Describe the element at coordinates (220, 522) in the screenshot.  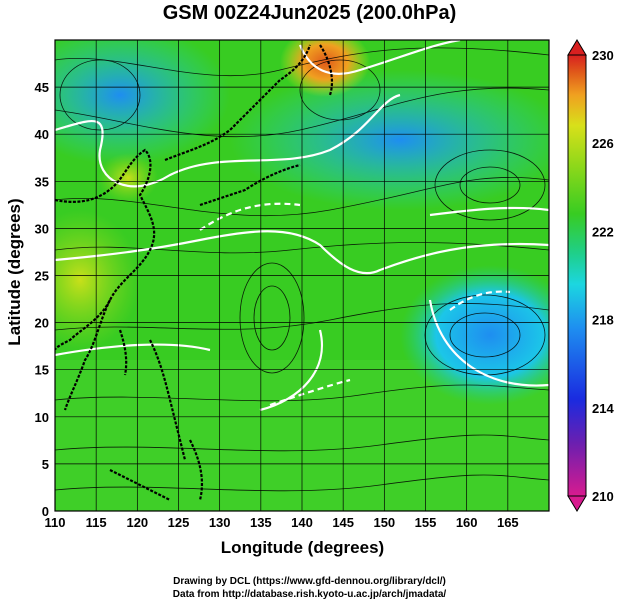
I see `x-tick-label: 130` at that location.